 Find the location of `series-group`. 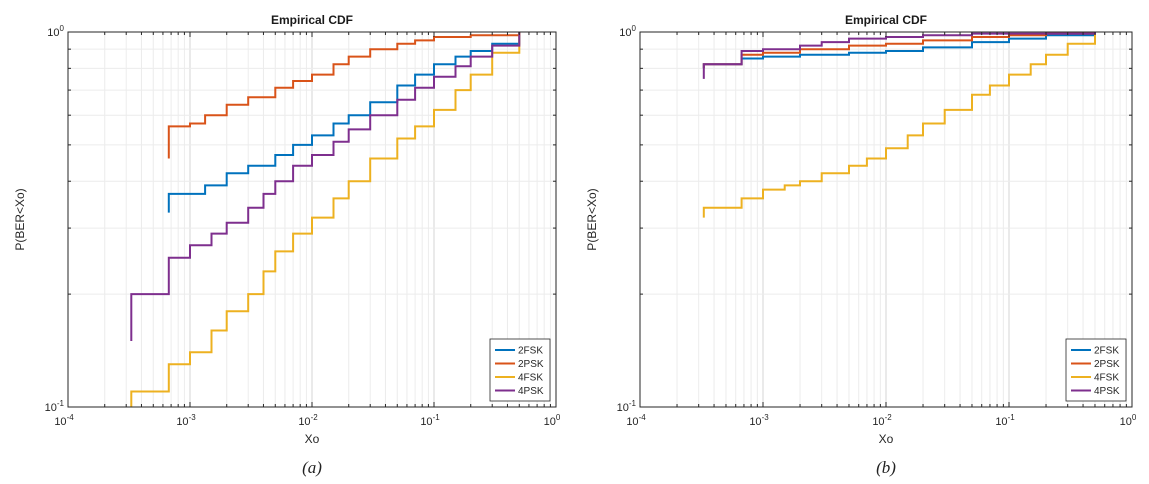

series-group is located at coordinates (899, 125).